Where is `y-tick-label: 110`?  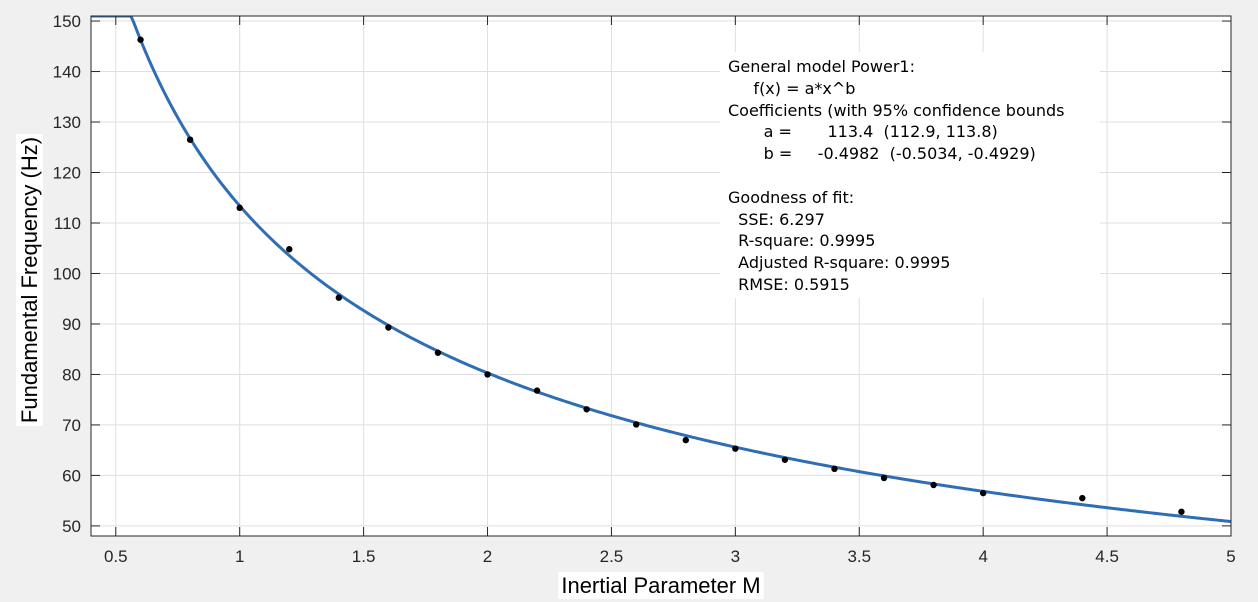
y-tick-label: 110 is located at coordinates (67, 223).